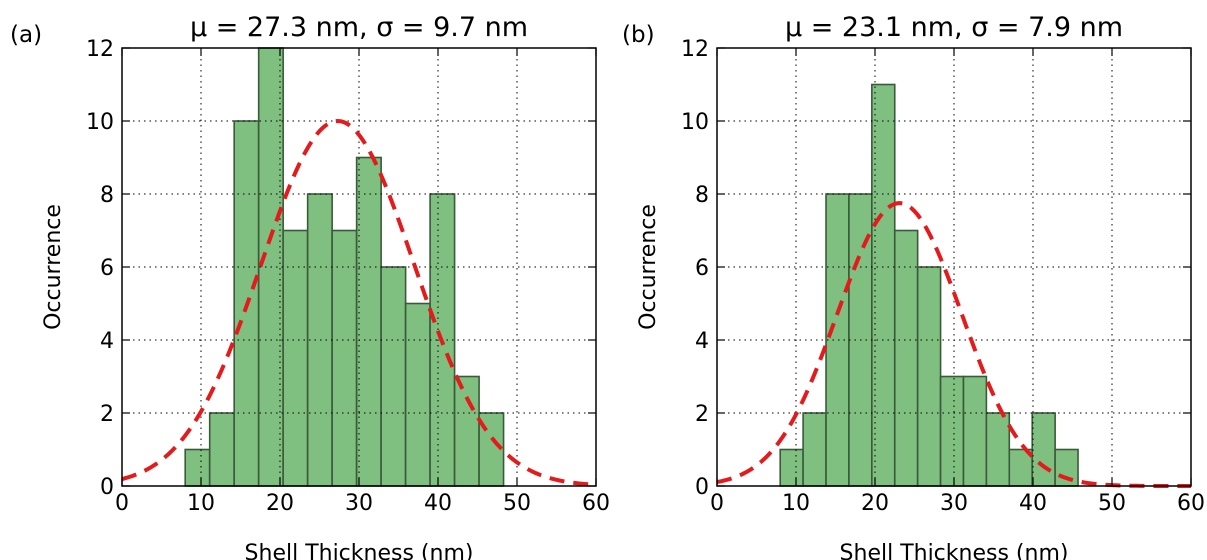 This screenshot has width=1207, height=560. I want to click on panel-a-y-tick-label: 12, so click(100, 49).